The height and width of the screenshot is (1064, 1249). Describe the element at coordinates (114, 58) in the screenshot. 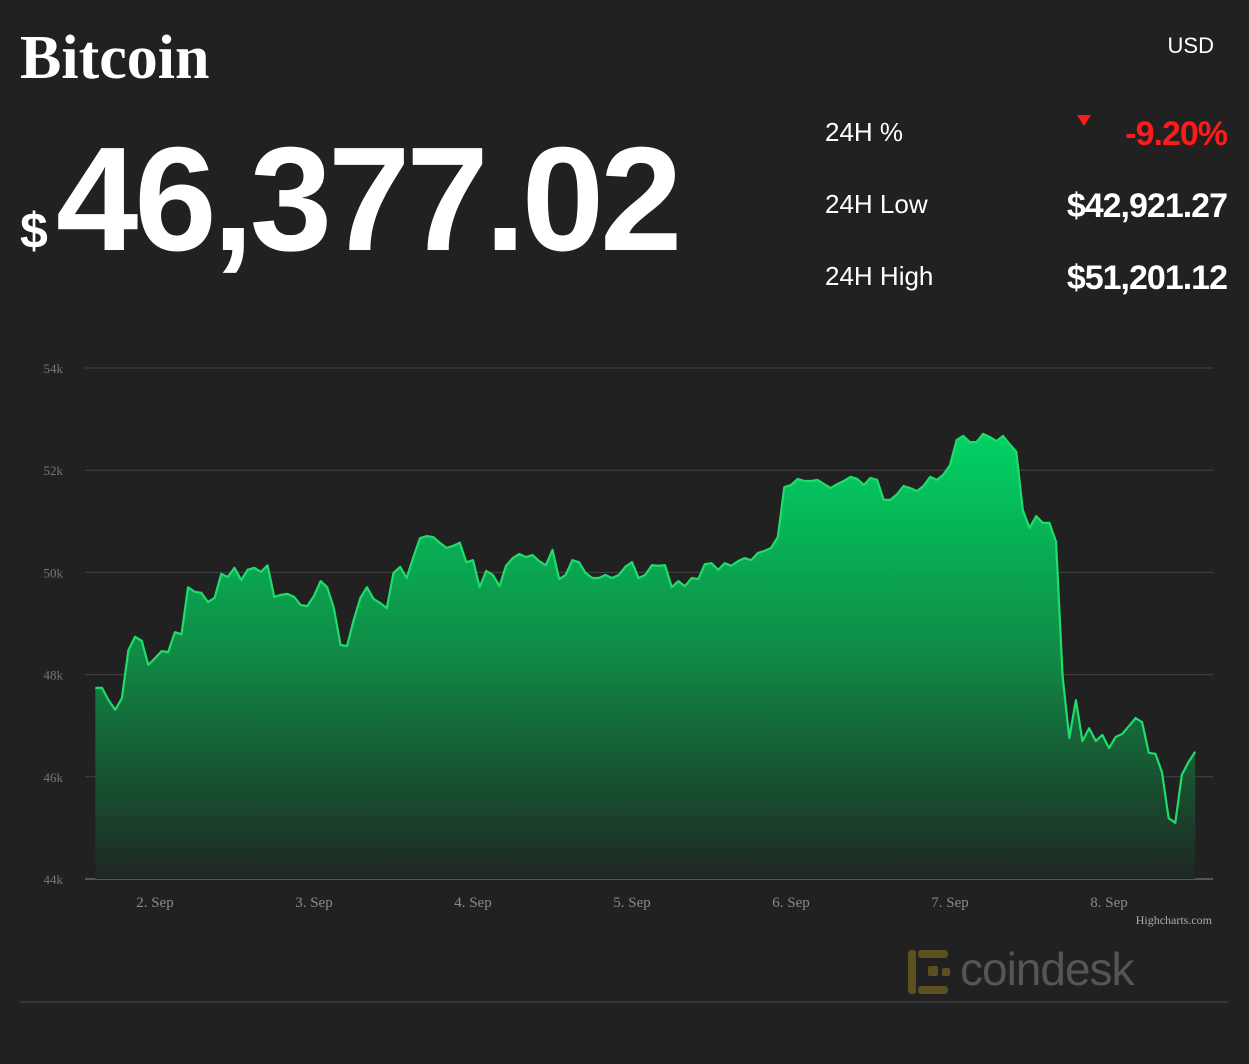

I see `coin-title: Bitcoin` at that location.